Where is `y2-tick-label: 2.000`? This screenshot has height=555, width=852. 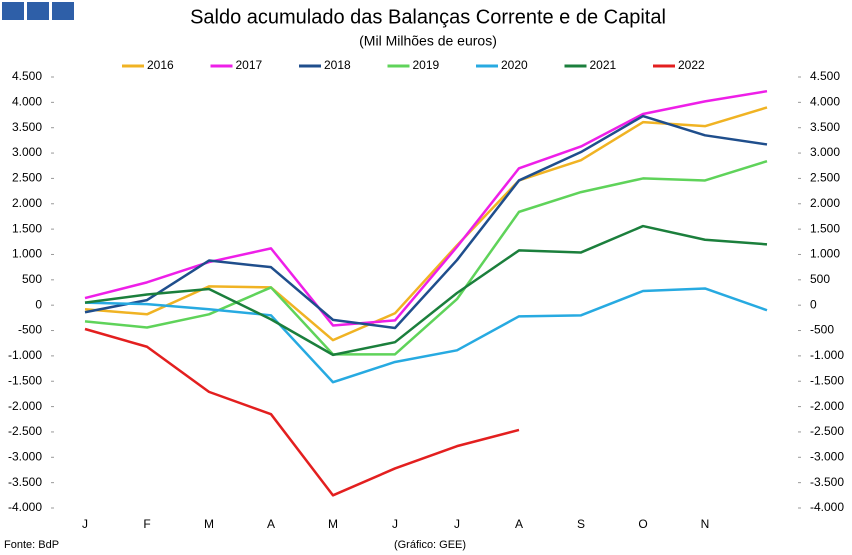
y2-tick-label: 2.000 is located at coordinates (825, 203).